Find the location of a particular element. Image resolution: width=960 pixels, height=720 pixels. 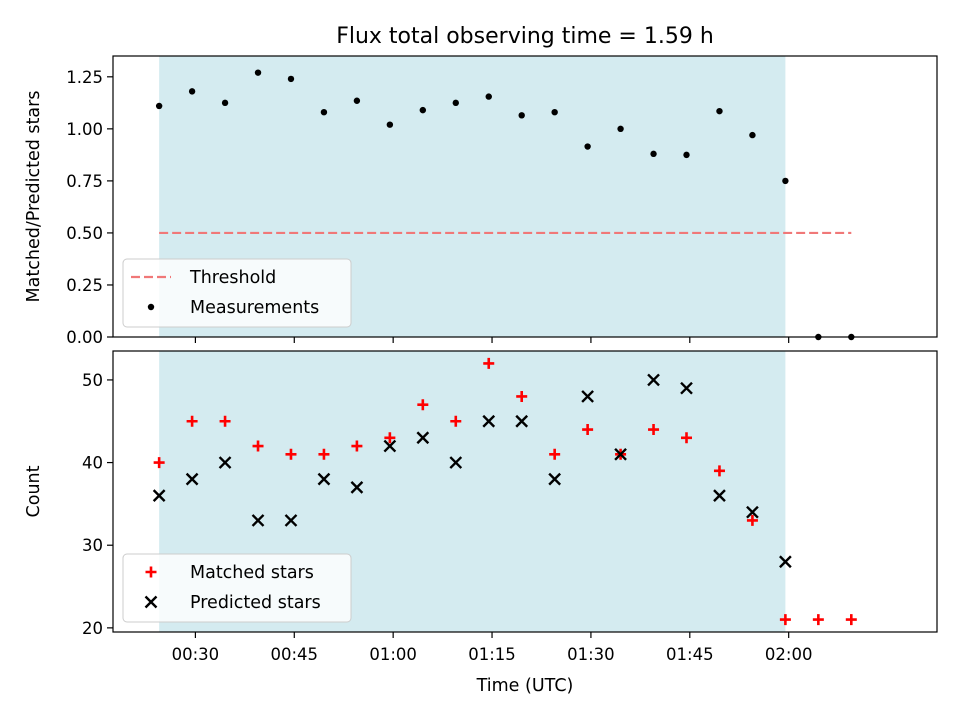

y-axis-label: Count is located at coordinates (34, 491).